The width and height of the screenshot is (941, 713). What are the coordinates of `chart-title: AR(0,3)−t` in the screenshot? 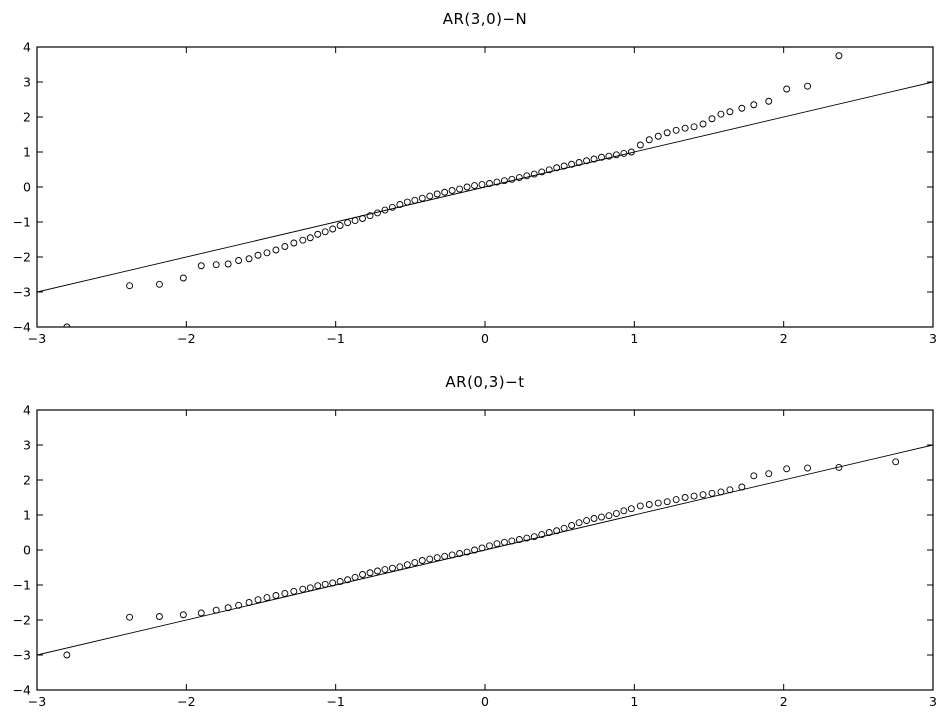 It's located at (484, 382).